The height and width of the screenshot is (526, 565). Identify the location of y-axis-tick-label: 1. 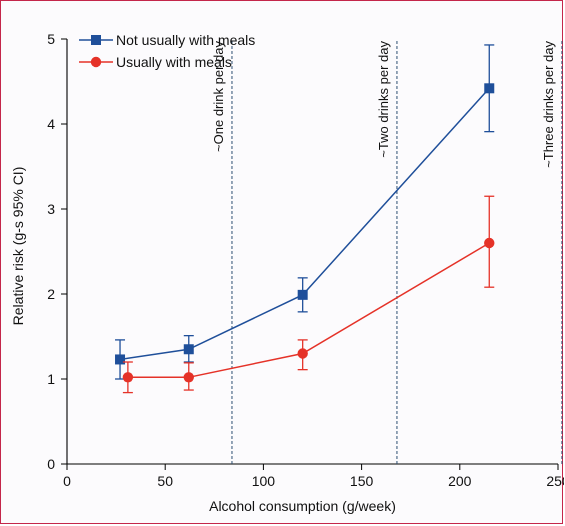
(51, 379).